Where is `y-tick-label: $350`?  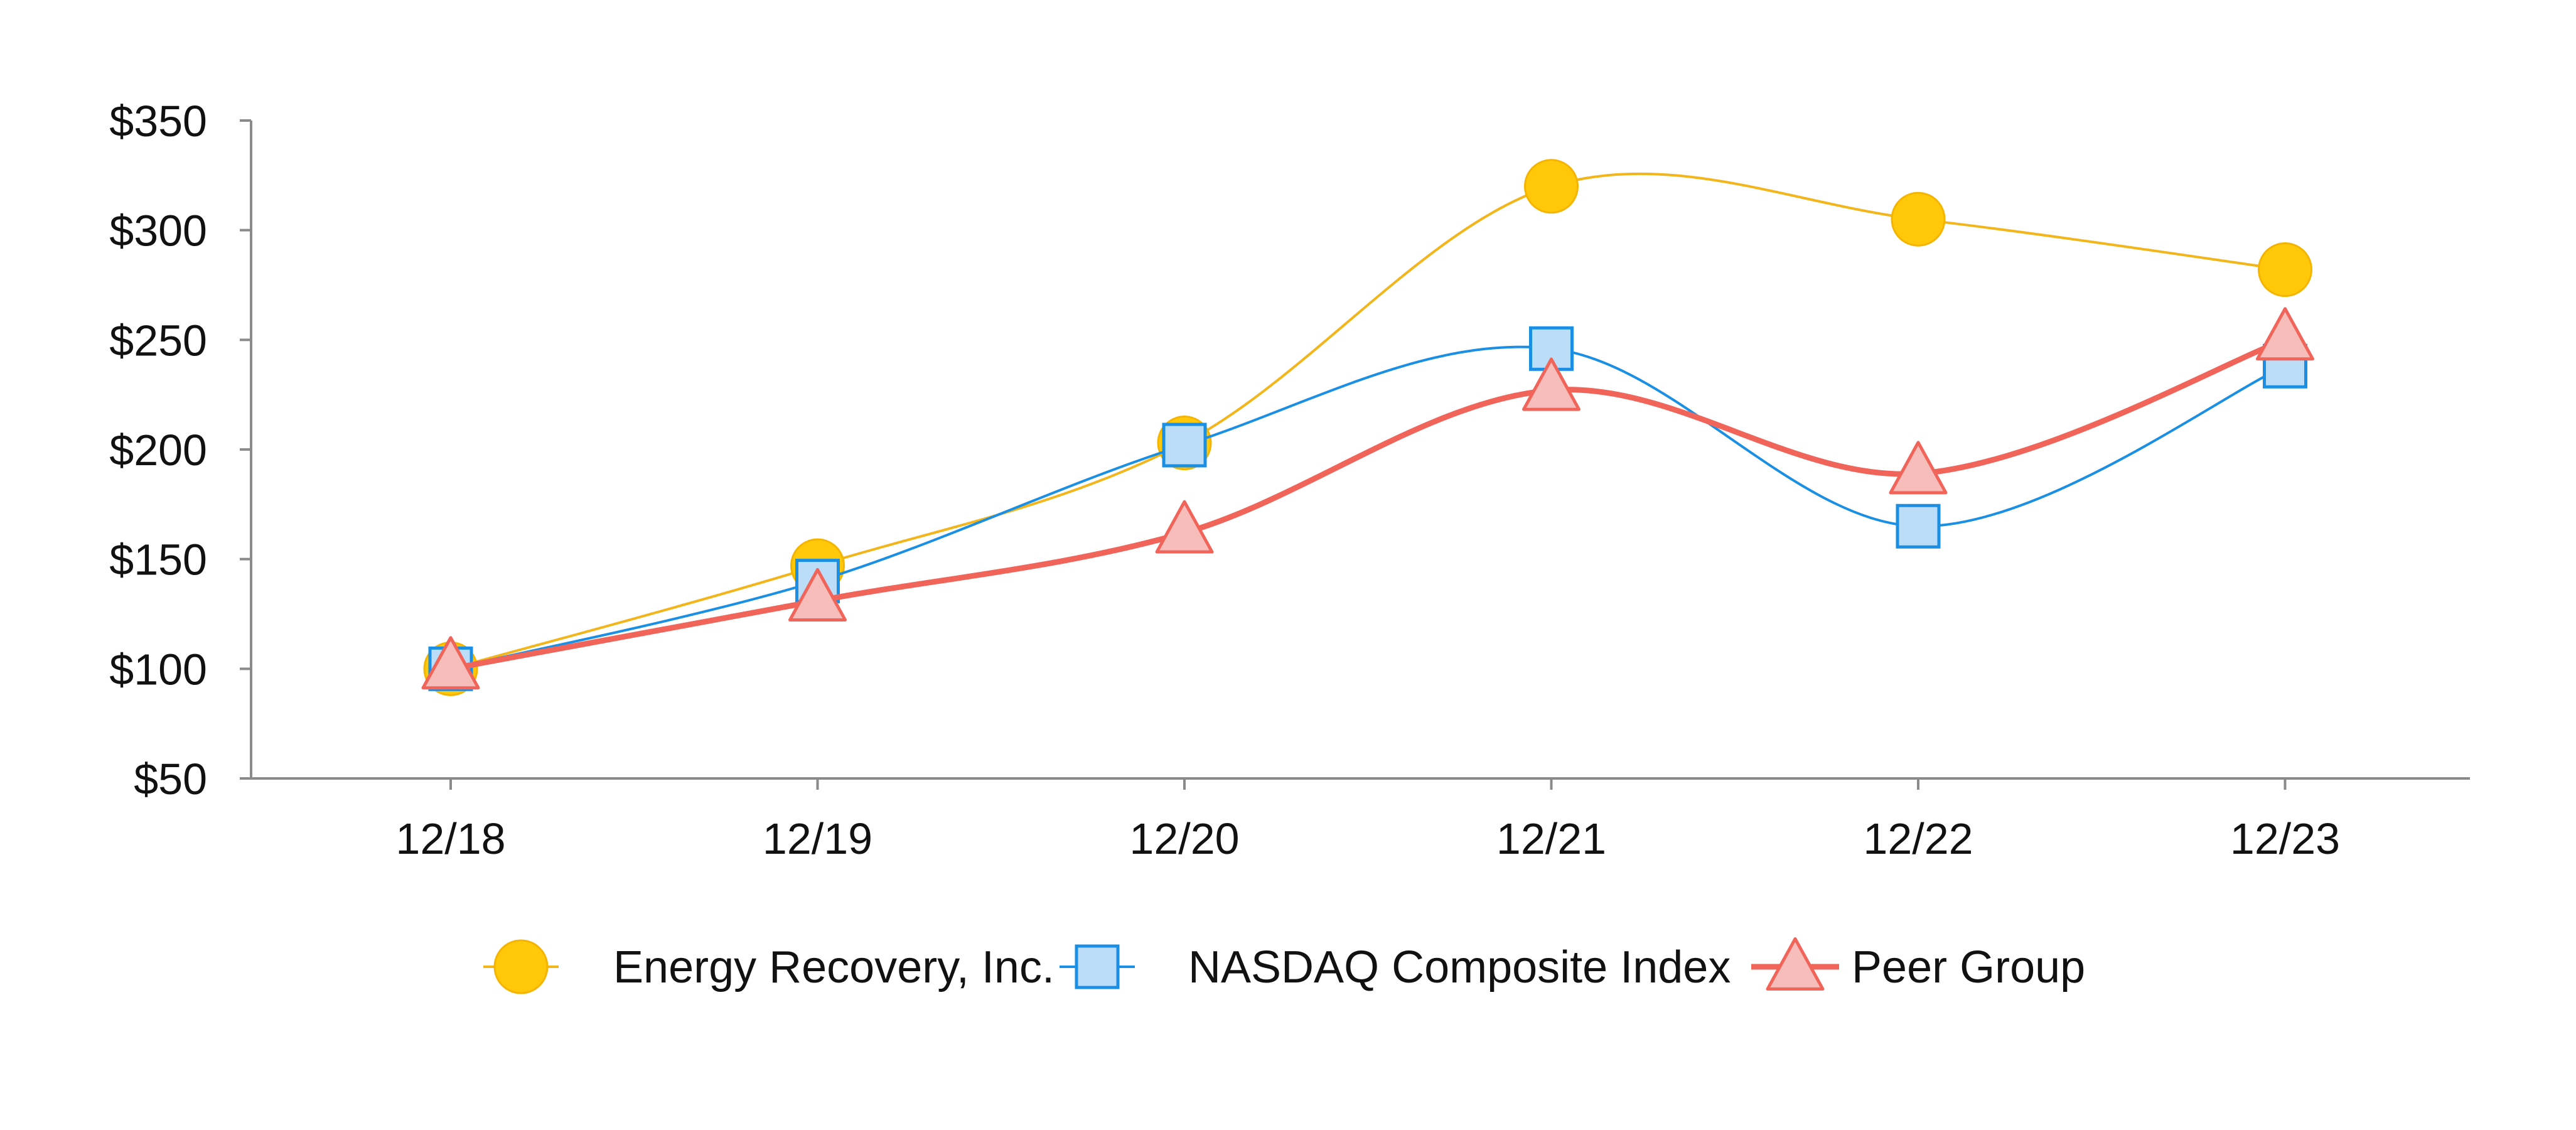
y-tick-label: $350 is located at coordinates (158, 121).